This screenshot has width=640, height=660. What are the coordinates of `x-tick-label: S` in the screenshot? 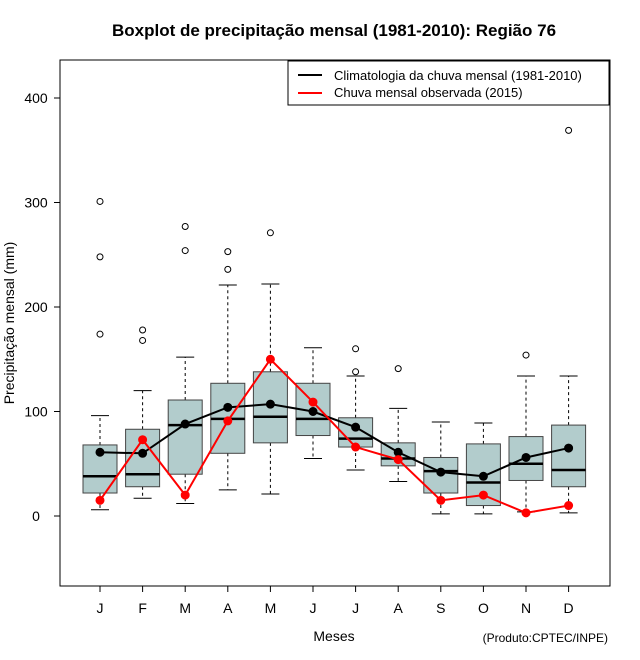 It's located at (440, 608).